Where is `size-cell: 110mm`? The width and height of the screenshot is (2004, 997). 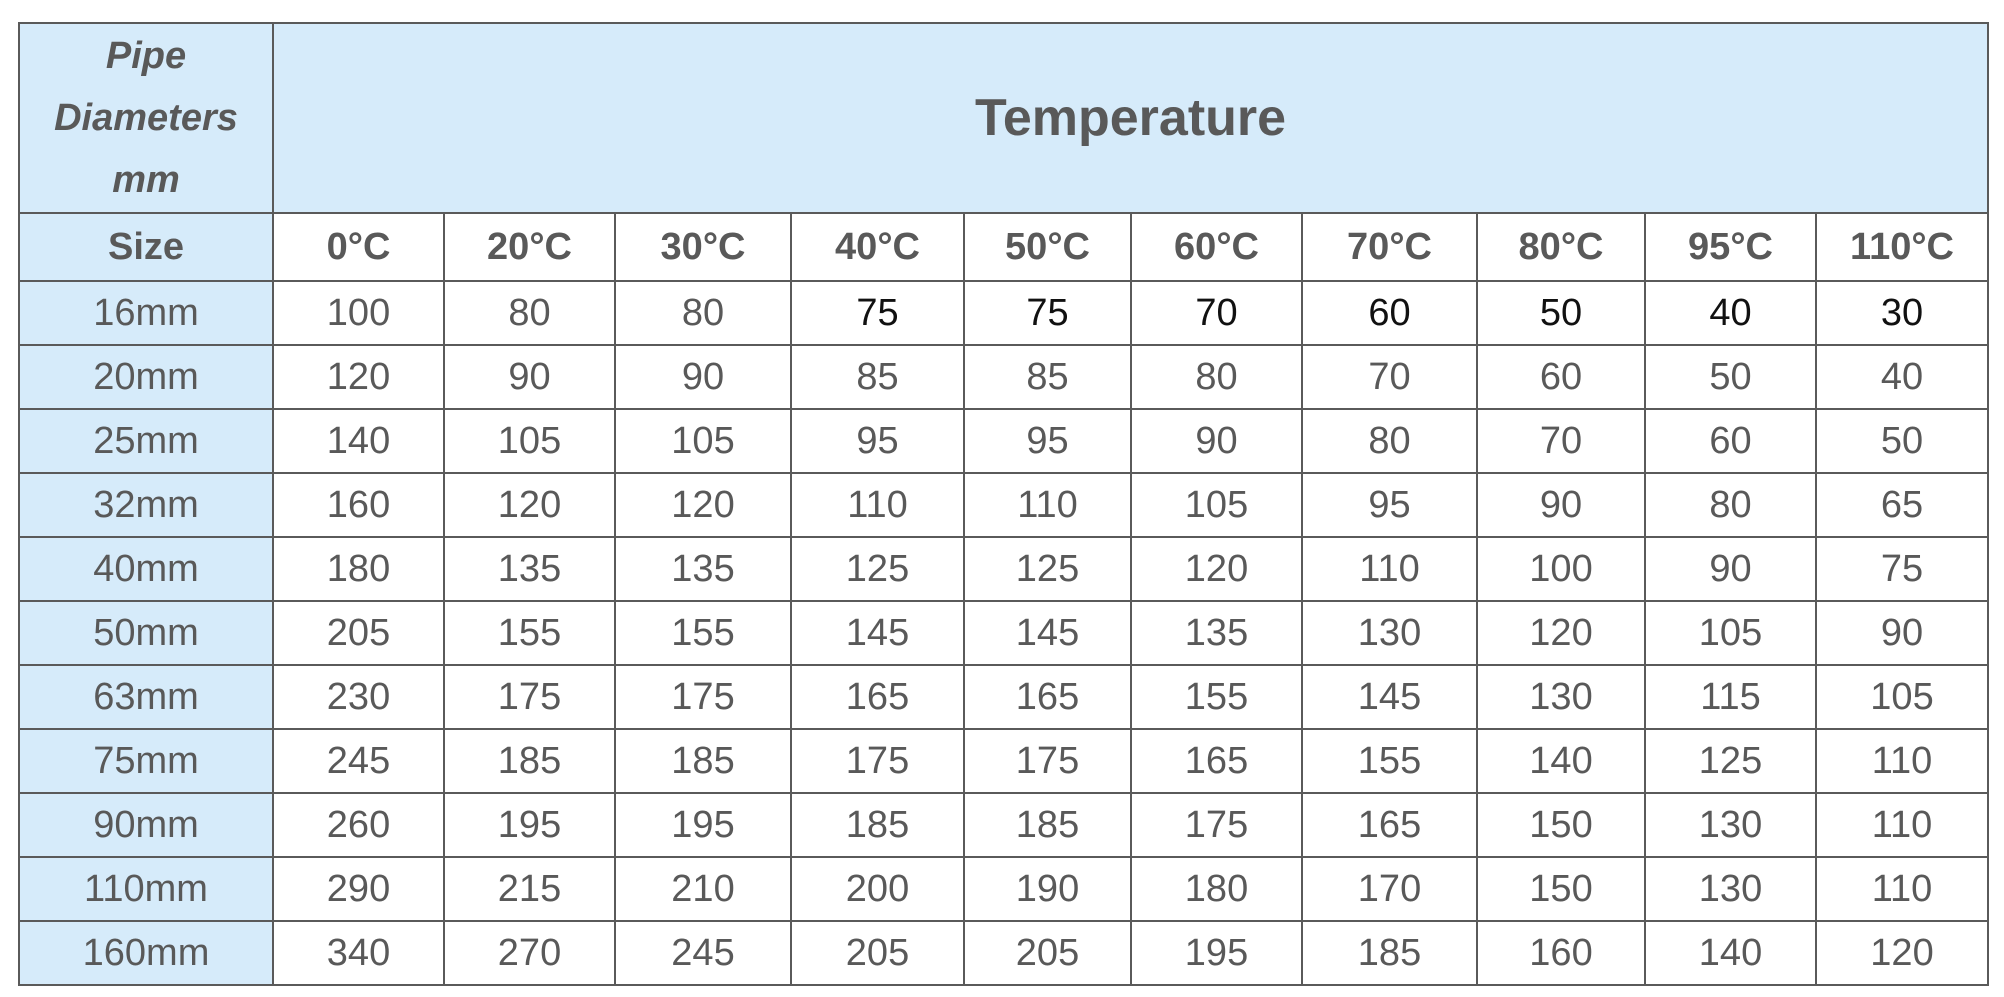
size-cell: 110mm is located at coordinates (146, 889).